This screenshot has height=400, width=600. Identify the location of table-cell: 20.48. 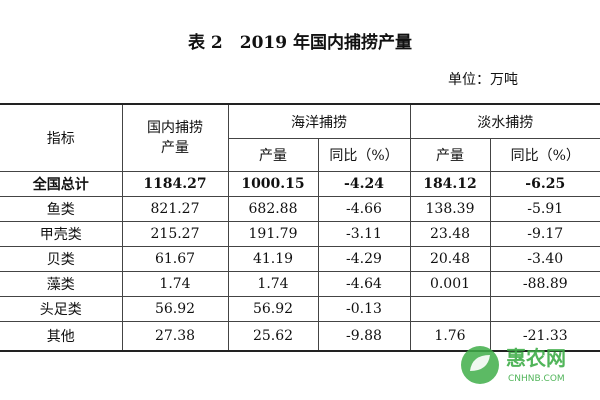
(450, 259).